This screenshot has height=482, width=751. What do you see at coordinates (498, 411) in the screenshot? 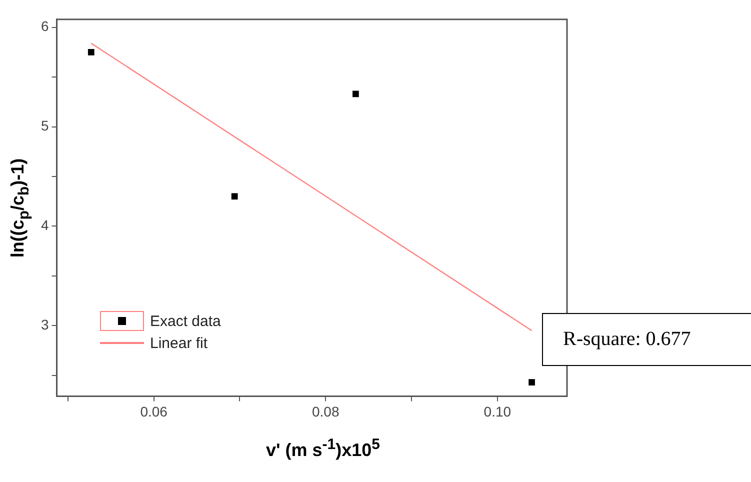
I see `x-tick-label: 0.10` at bounding box center [498, 411].